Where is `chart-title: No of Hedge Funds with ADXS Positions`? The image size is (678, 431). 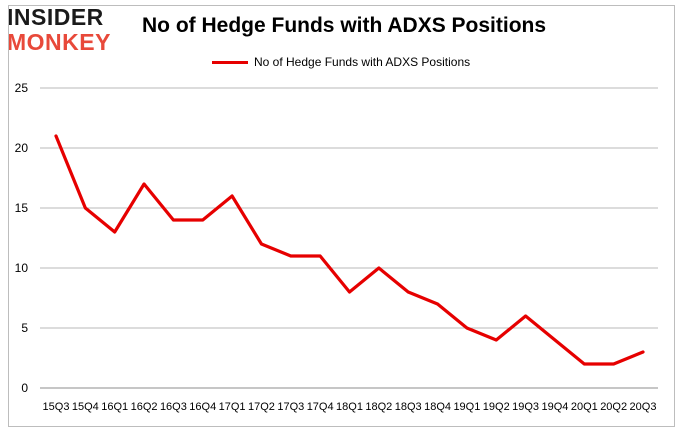 chart-title: No of Hedge Funds with ADXS Positions is located at coordinates (344, 25).